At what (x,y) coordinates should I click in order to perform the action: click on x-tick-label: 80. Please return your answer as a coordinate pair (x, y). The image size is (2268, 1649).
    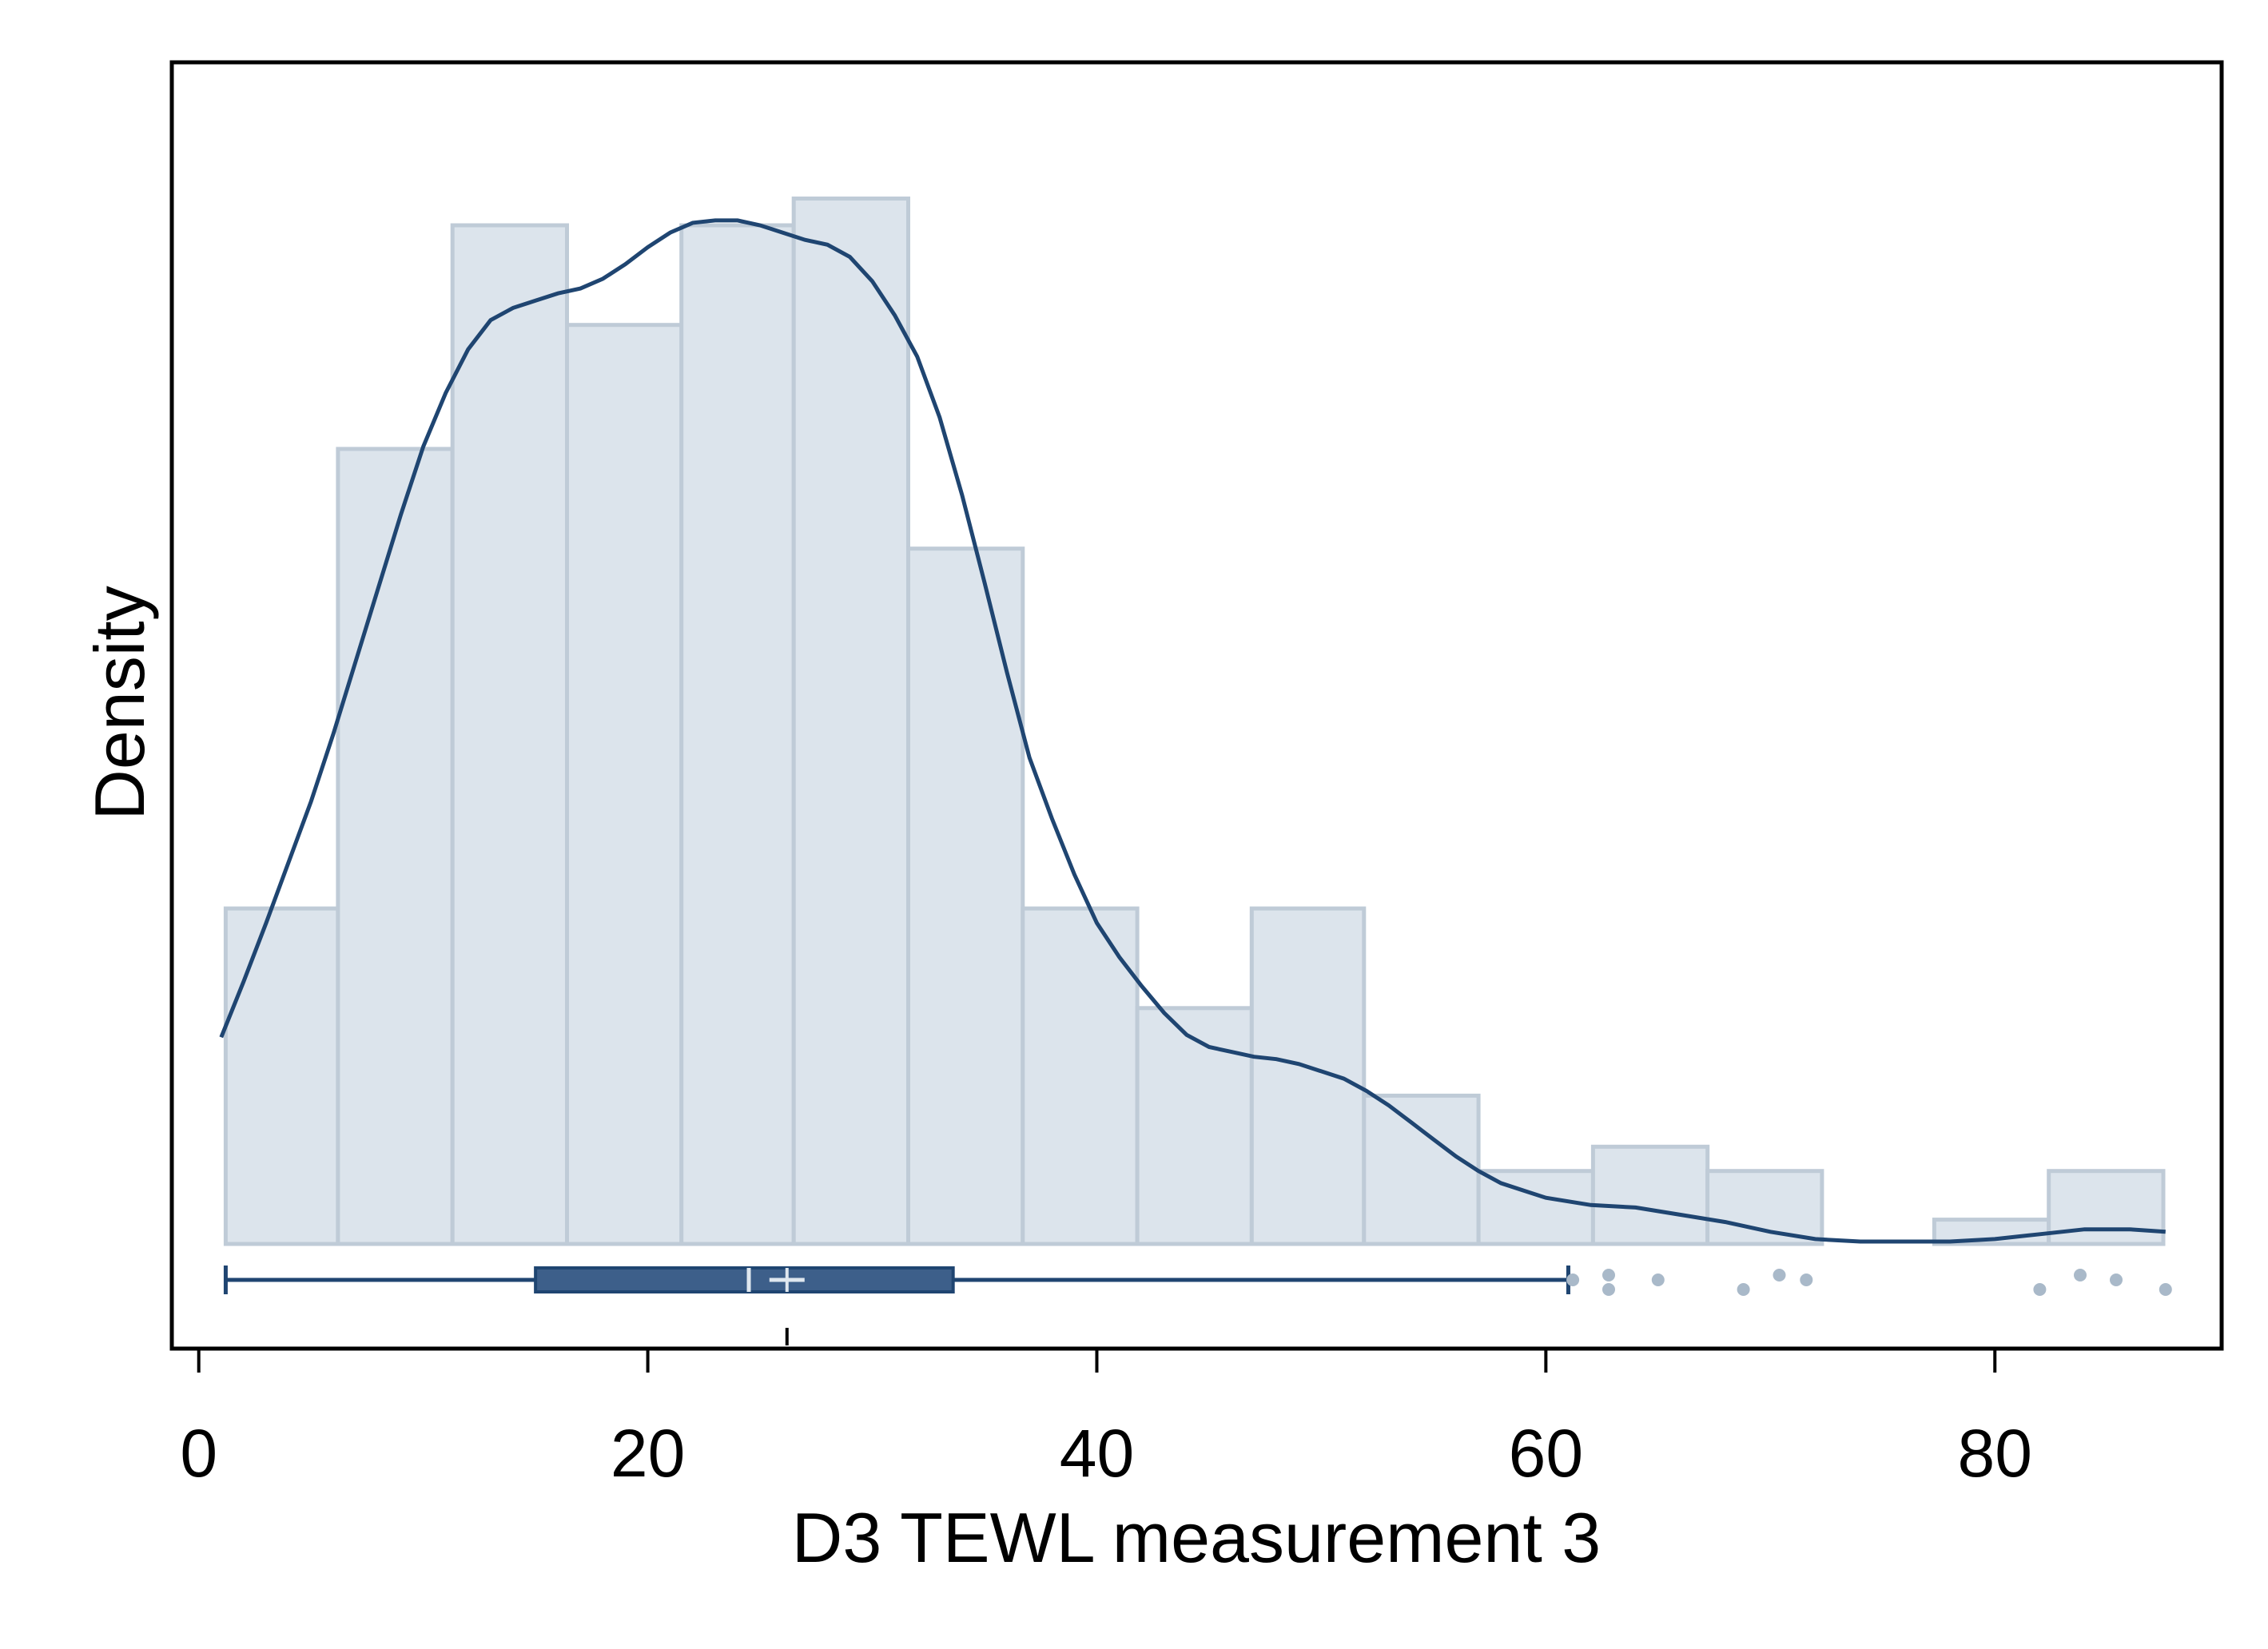
    Looking at the image, I should click on (1995, 1453).